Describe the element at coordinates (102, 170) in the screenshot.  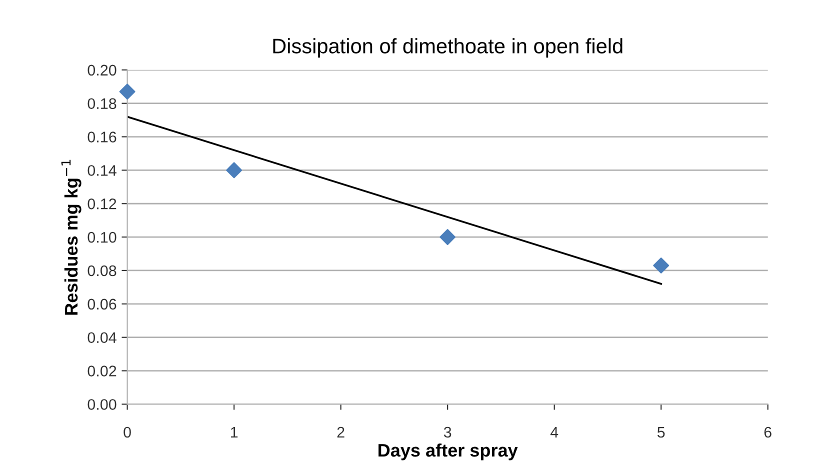
I see `y-tick-label: 0.14` at that location.